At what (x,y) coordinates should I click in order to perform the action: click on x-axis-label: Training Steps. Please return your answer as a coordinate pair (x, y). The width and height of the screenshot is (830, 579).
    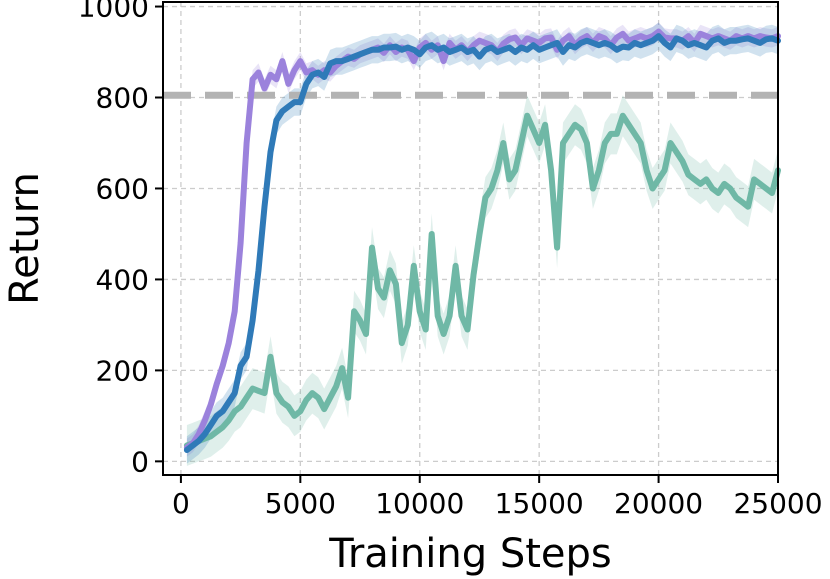
    Looking at the image, I should click on (469, 554).